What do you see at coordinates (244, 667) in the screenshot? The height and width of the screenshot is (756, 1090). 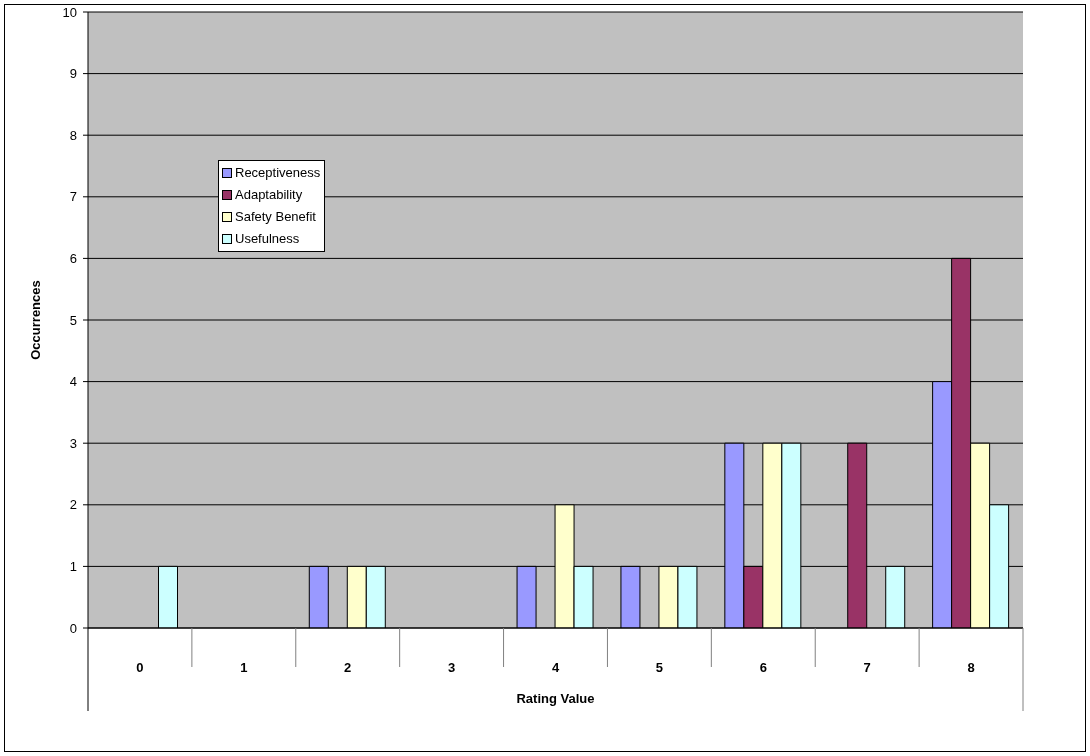 I see `x-tick-label: 1` at bounding box center [244, 667].